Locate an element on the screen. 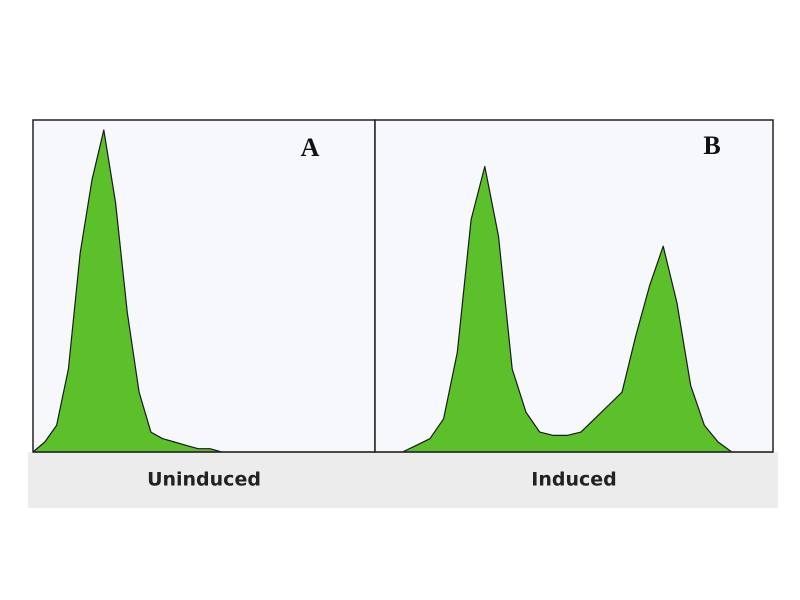  label-band is located at coordinates (403, 480).